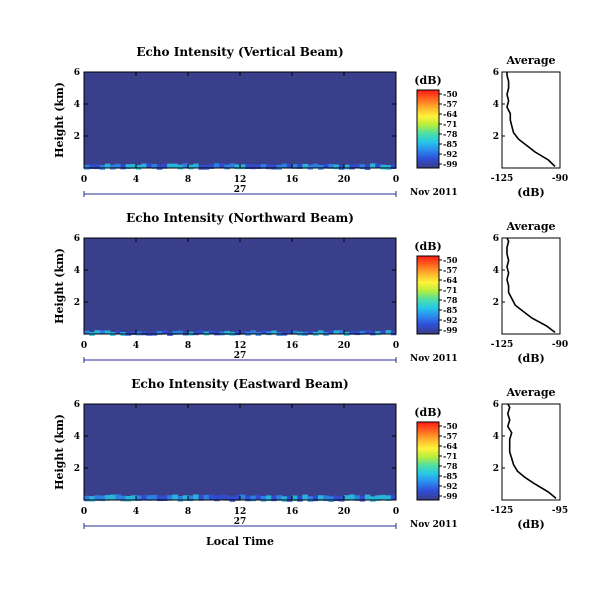 This screenshot has height=598, width=614. What do you see at coordinates (530, 192) in the screenshot?
I see `average-x-label: (dB)` at bounding box center [530, 192].